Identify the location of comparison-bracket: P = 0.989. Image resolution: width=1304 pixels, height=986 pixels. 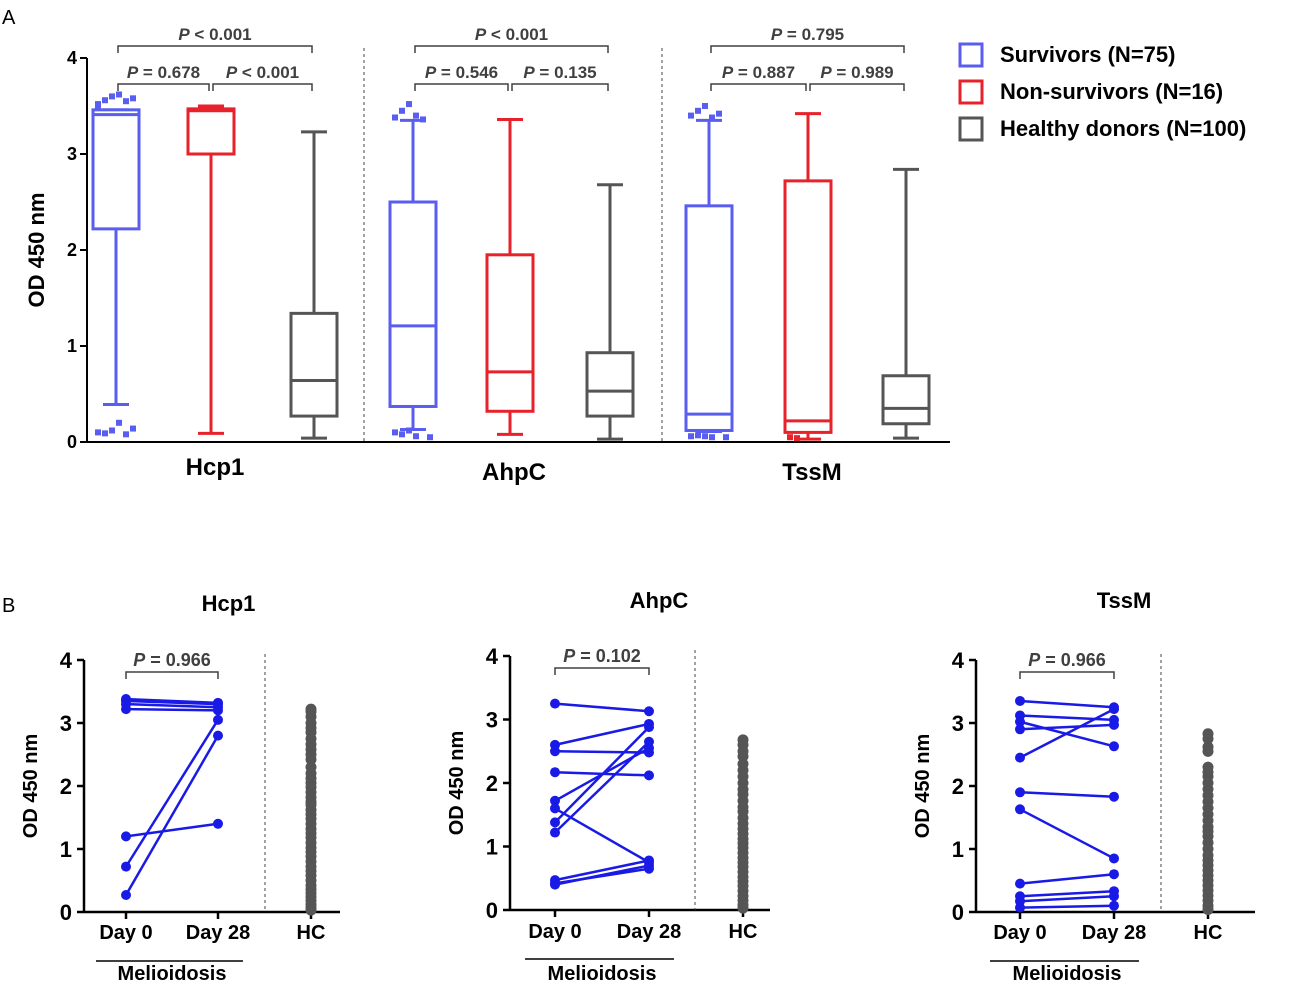
(857, 77).